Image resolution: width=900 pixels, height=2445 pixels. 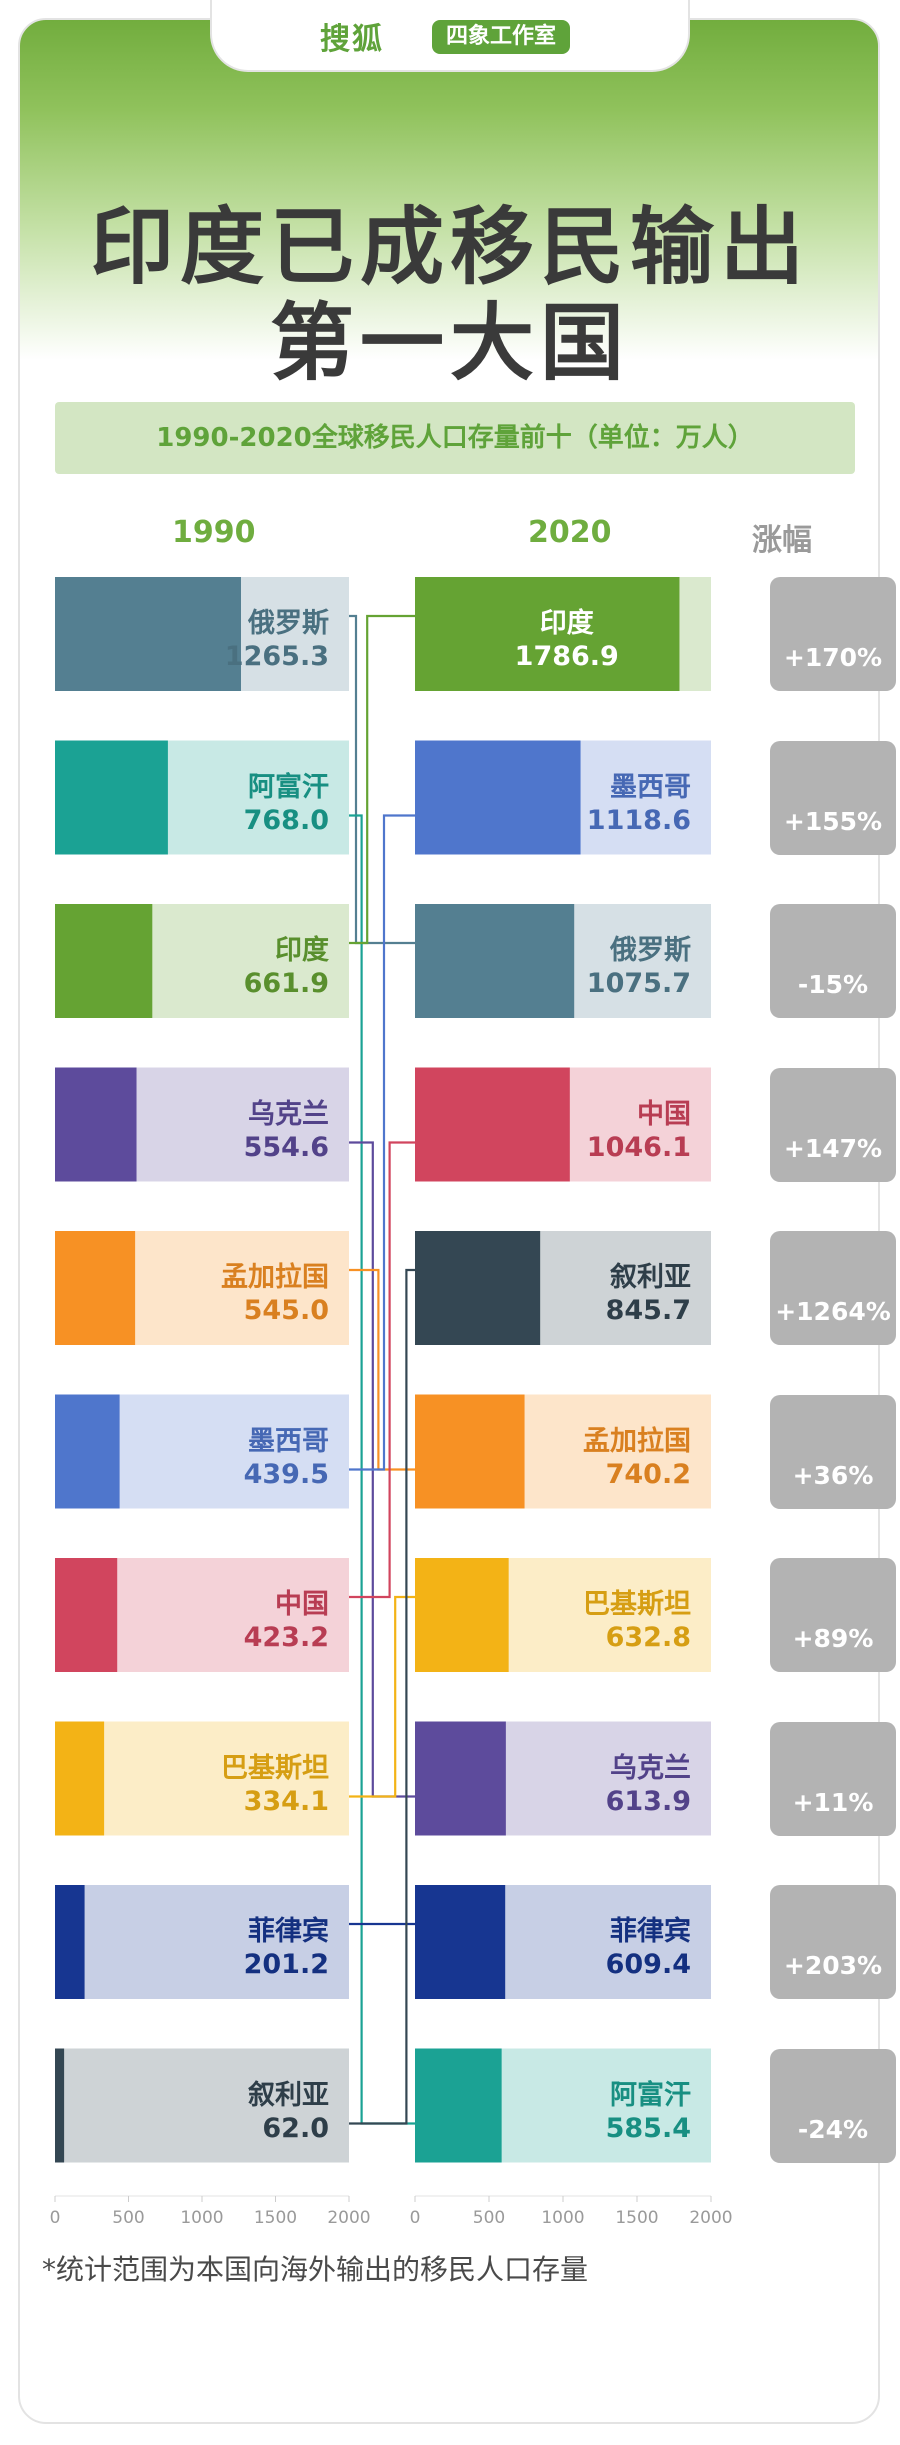 I want to click on footnote: *统计范围为本国向海外输出的移民人口存量, so click(x=315, y=2269).